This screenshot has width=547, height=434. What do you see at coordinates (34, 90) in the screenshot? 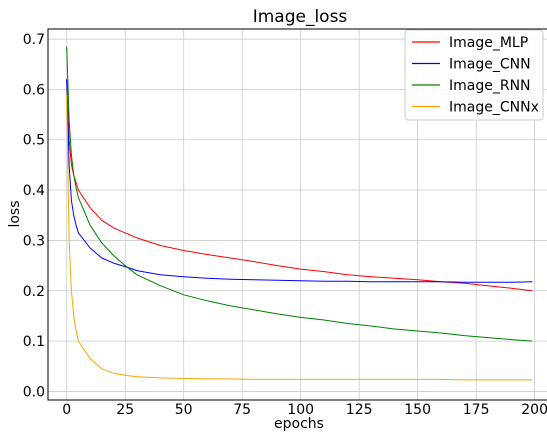
I see `y-tick-label: 0.6` at bounding box center [34, 90].